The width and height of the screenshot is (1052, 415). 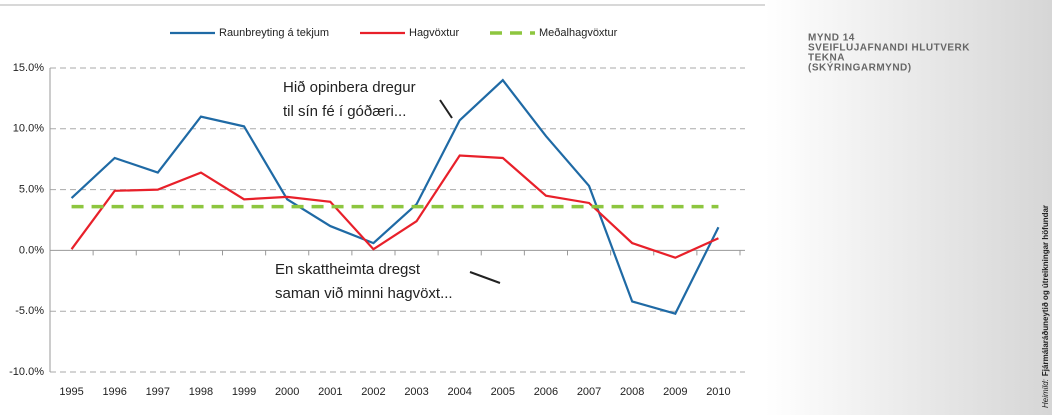 I want to click on x-tick-label: 1996, so click(x=114, y=392).